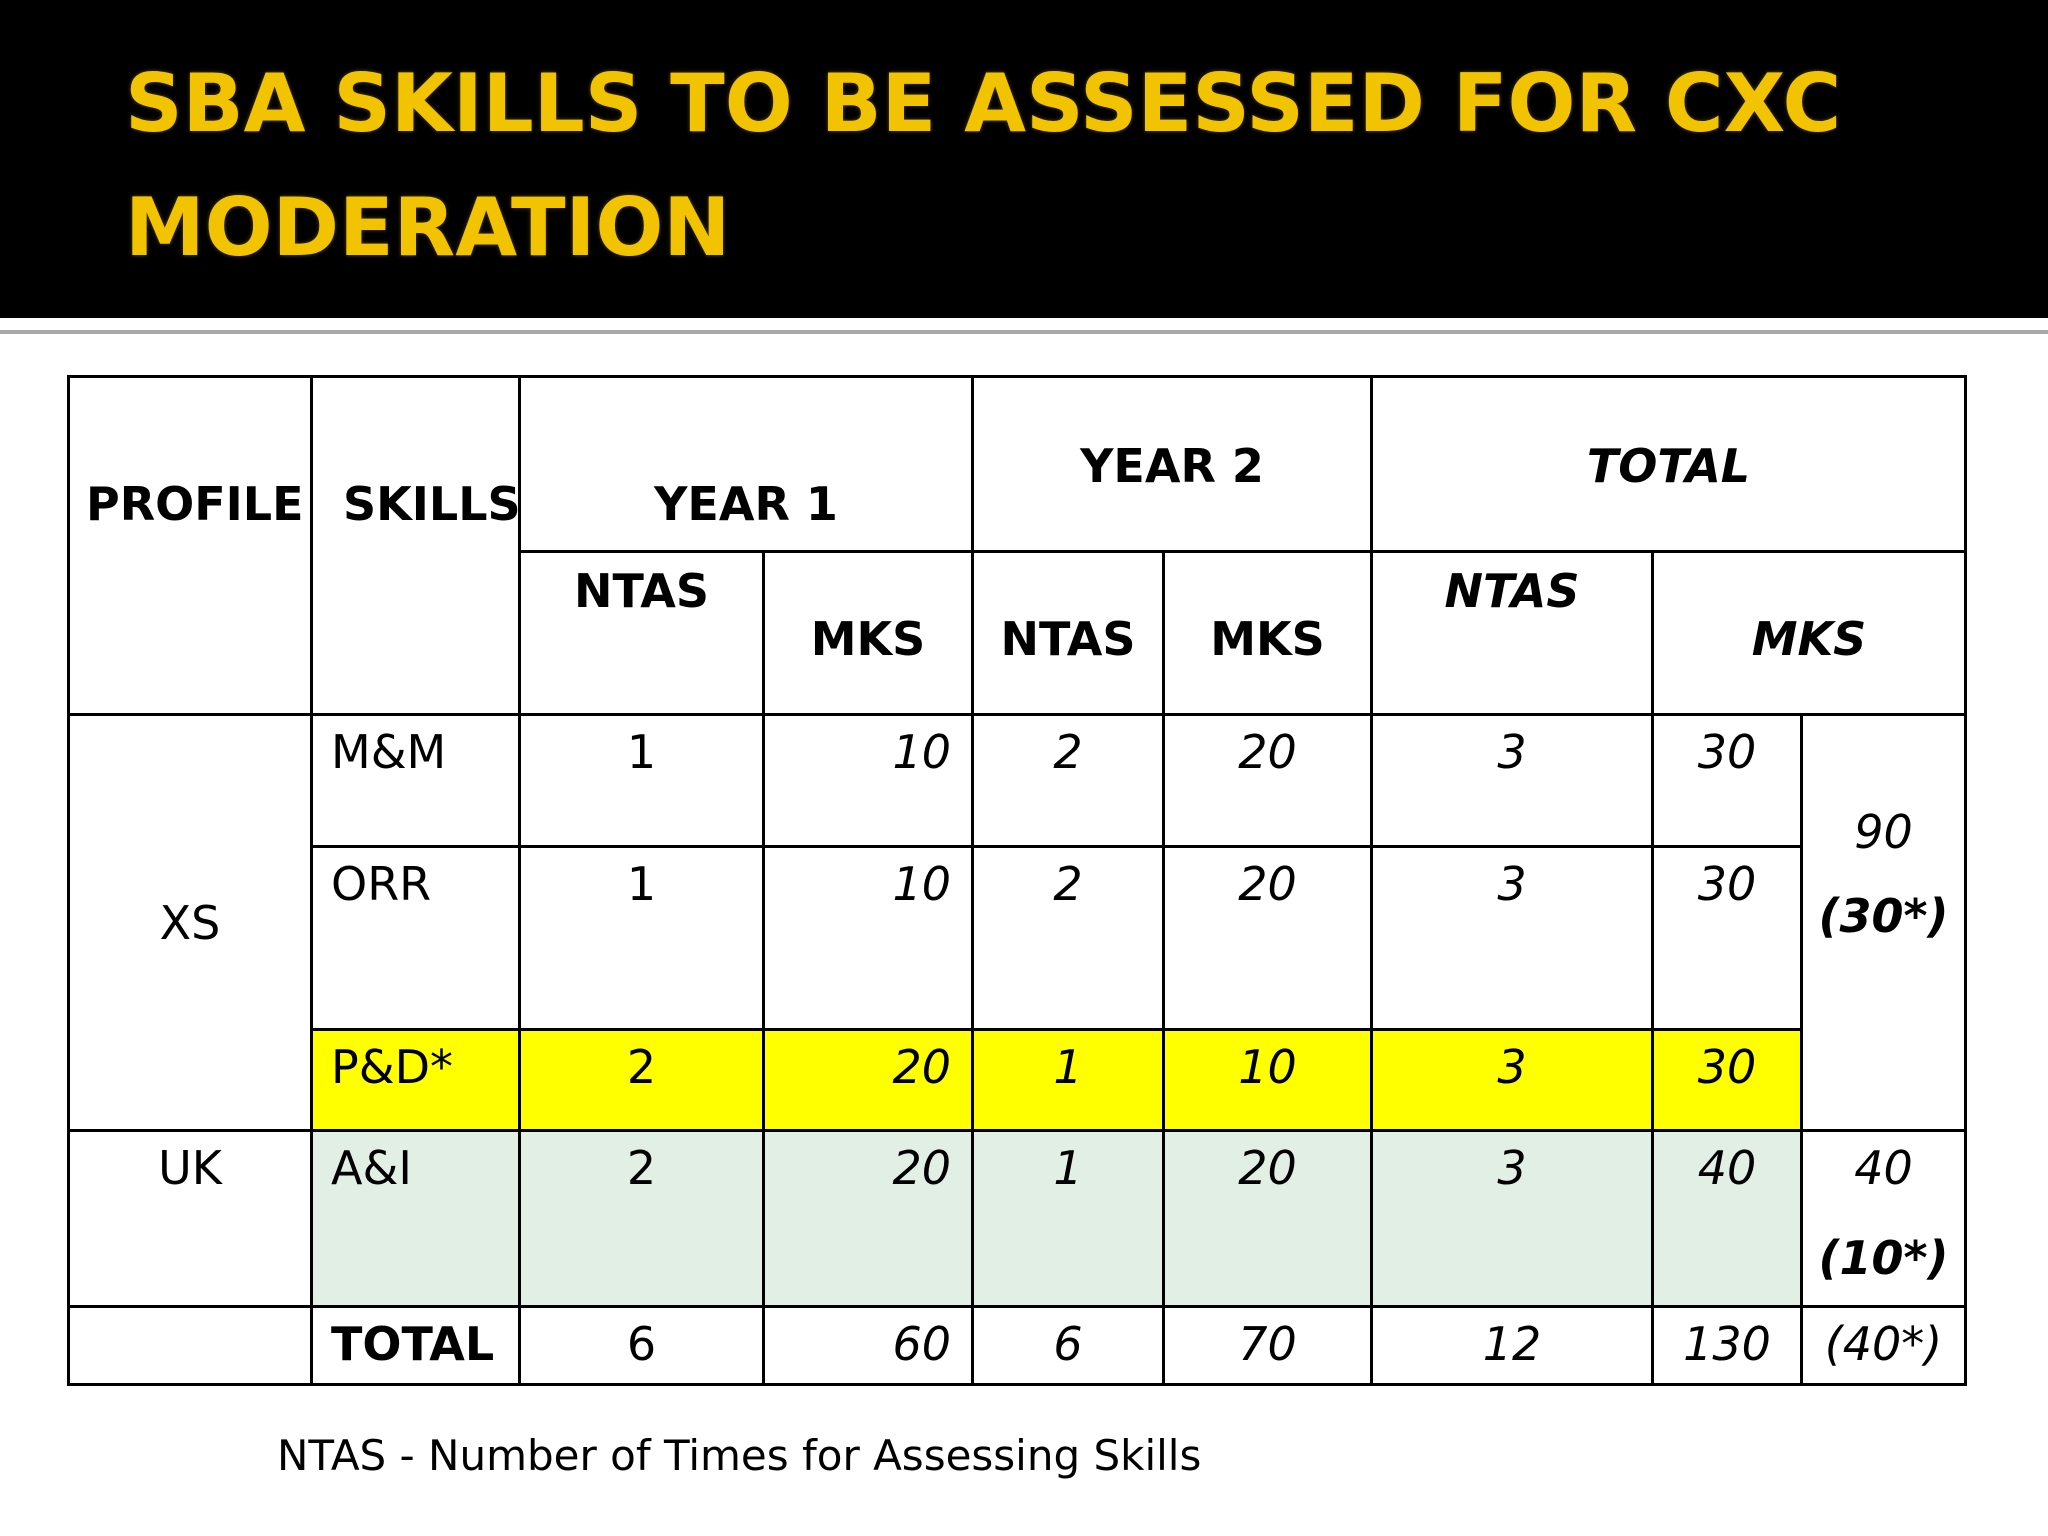 This screenshot has height=1536, width=2048. Describe the element at coordinates (1172, 464) in the screenshot. I see `header-year-2: YEAR 2` at that location.